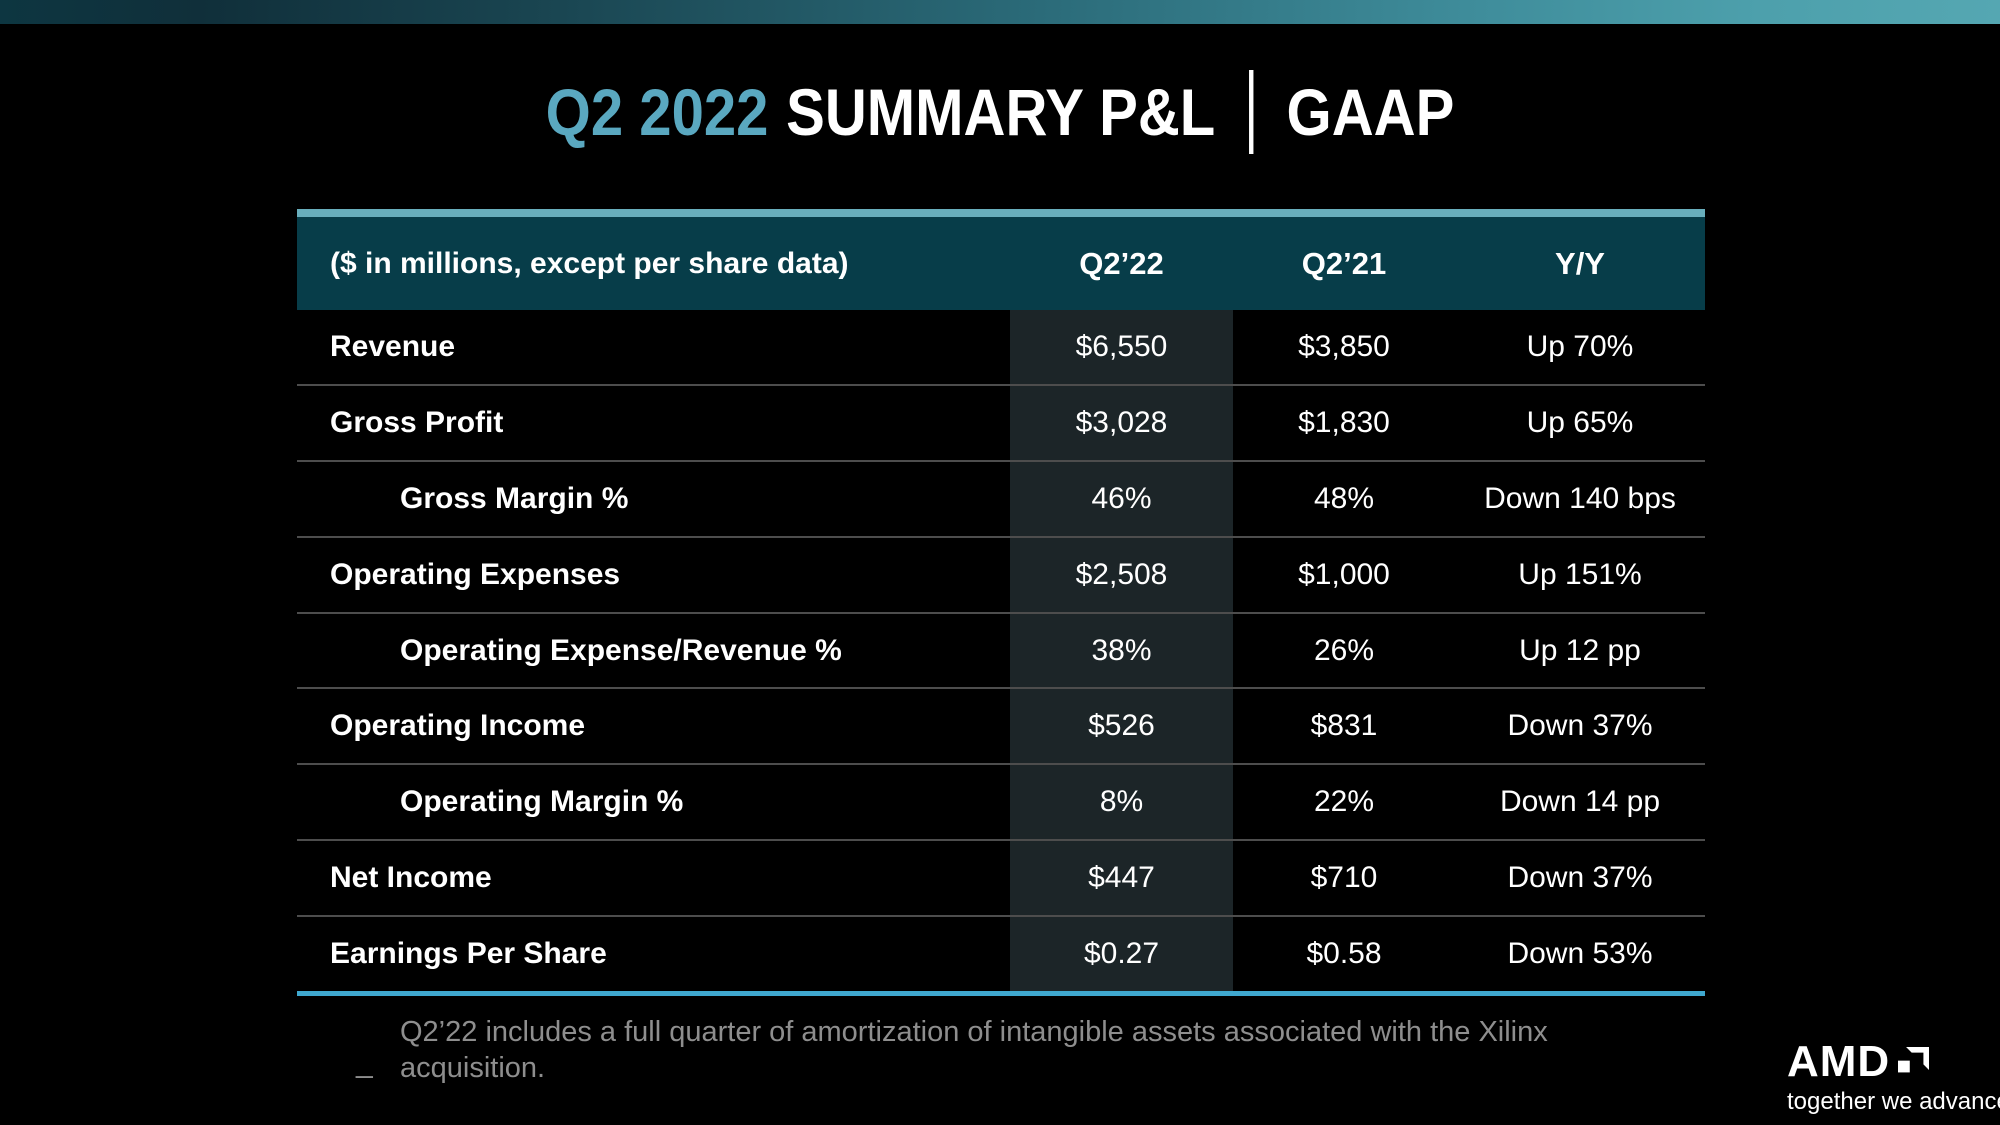  Describe the element at coordinates (475, 574) in the screenshot. I see `row-label: Operating Expenses` at that location.